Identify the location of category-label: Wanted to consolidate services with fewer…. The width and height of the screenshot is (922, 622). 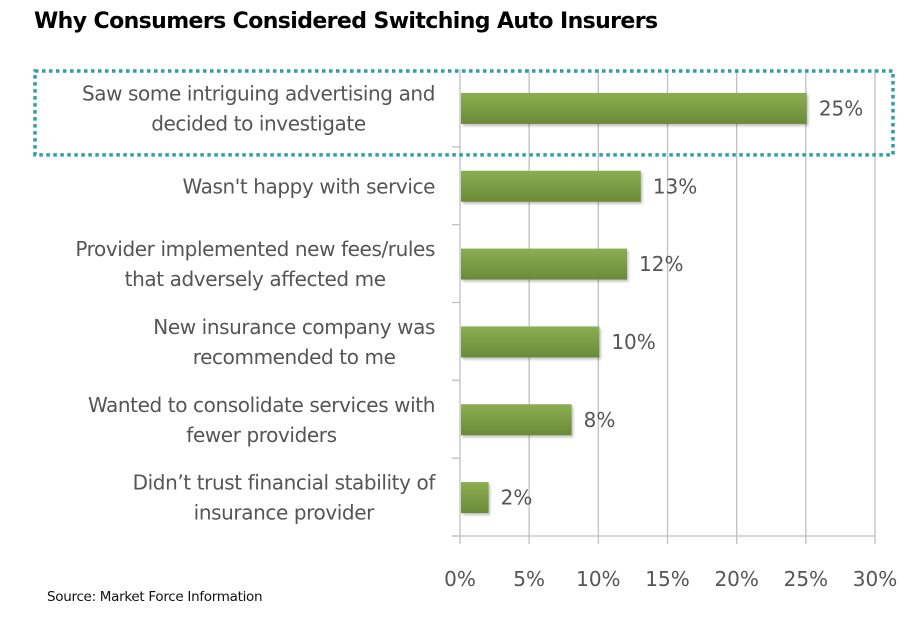
(261, 420).